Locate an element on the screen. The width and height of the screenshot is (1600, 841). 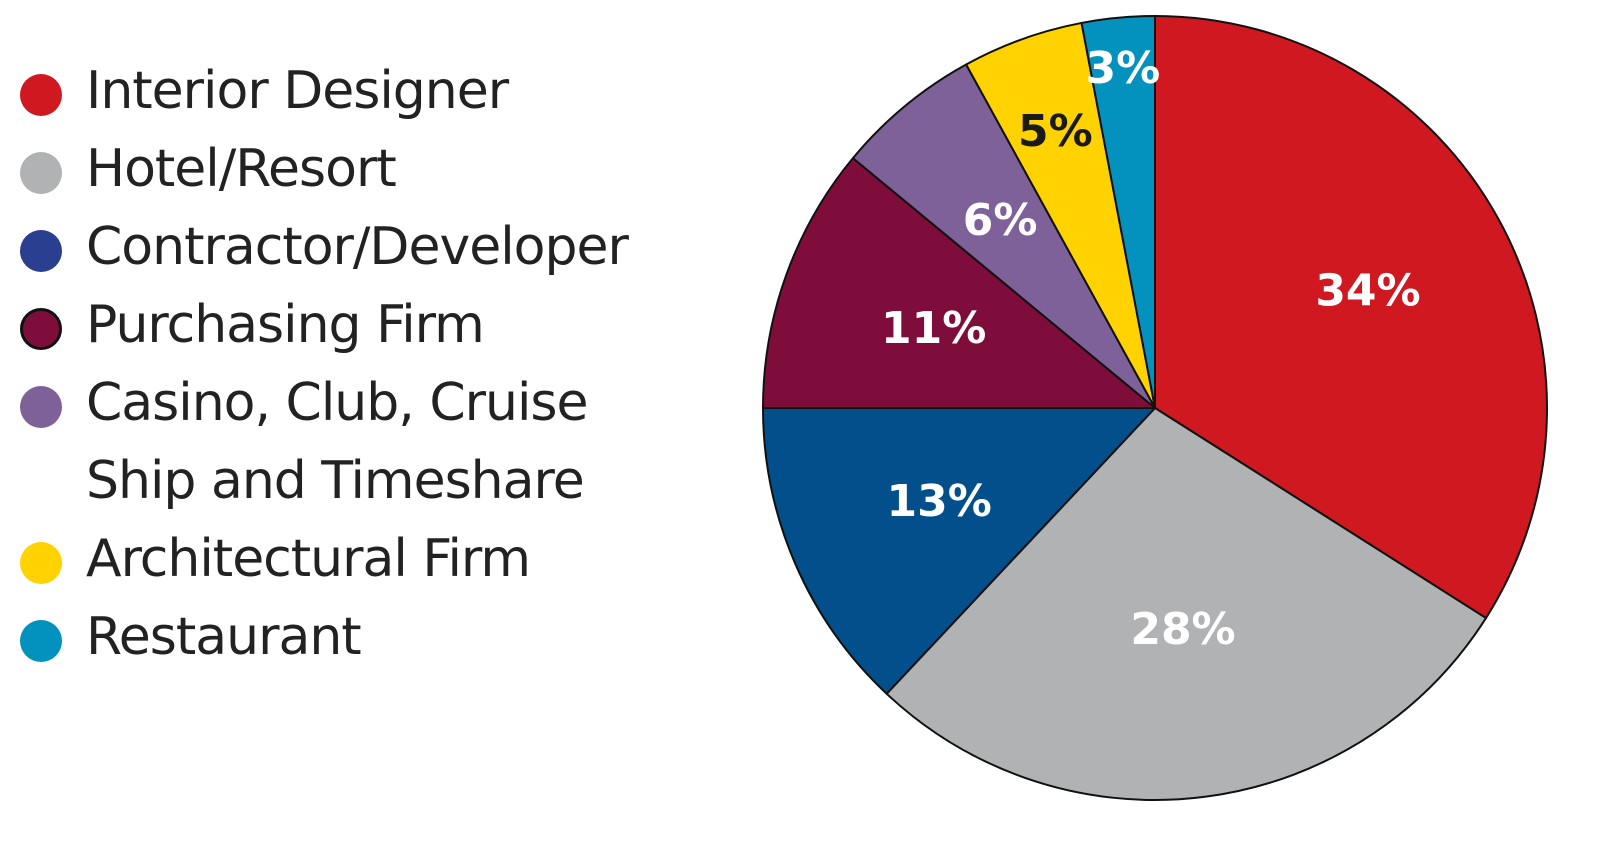
pie-slice-casino-club-cruise-ship-and-timeshare is located at coordinates (1003, 236).